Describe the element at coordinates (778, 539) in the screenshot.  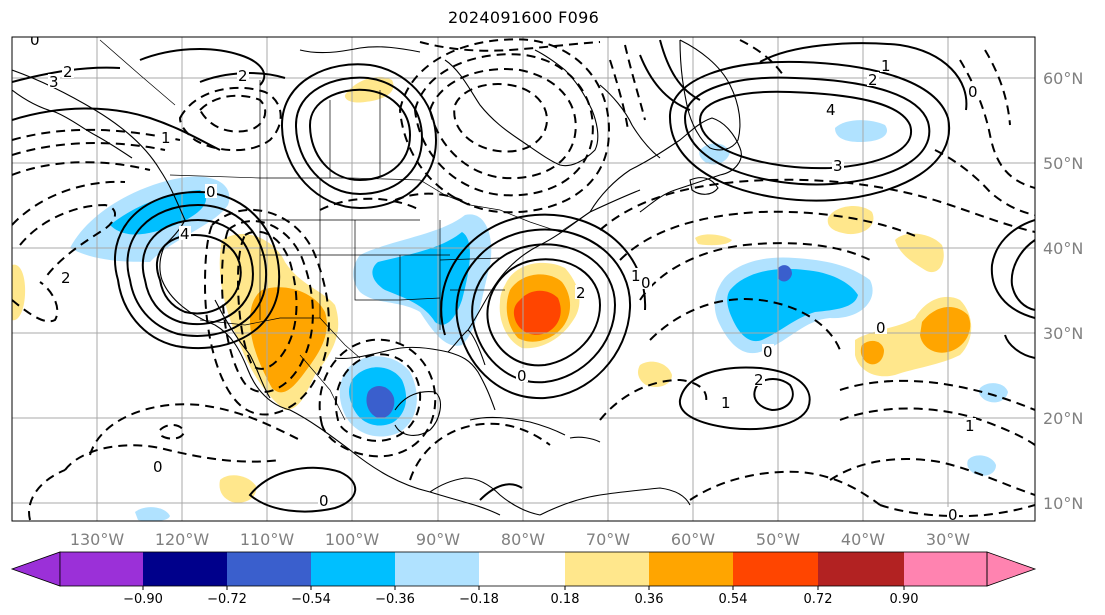
I see `lon-label-50w: 50°W` at that location.